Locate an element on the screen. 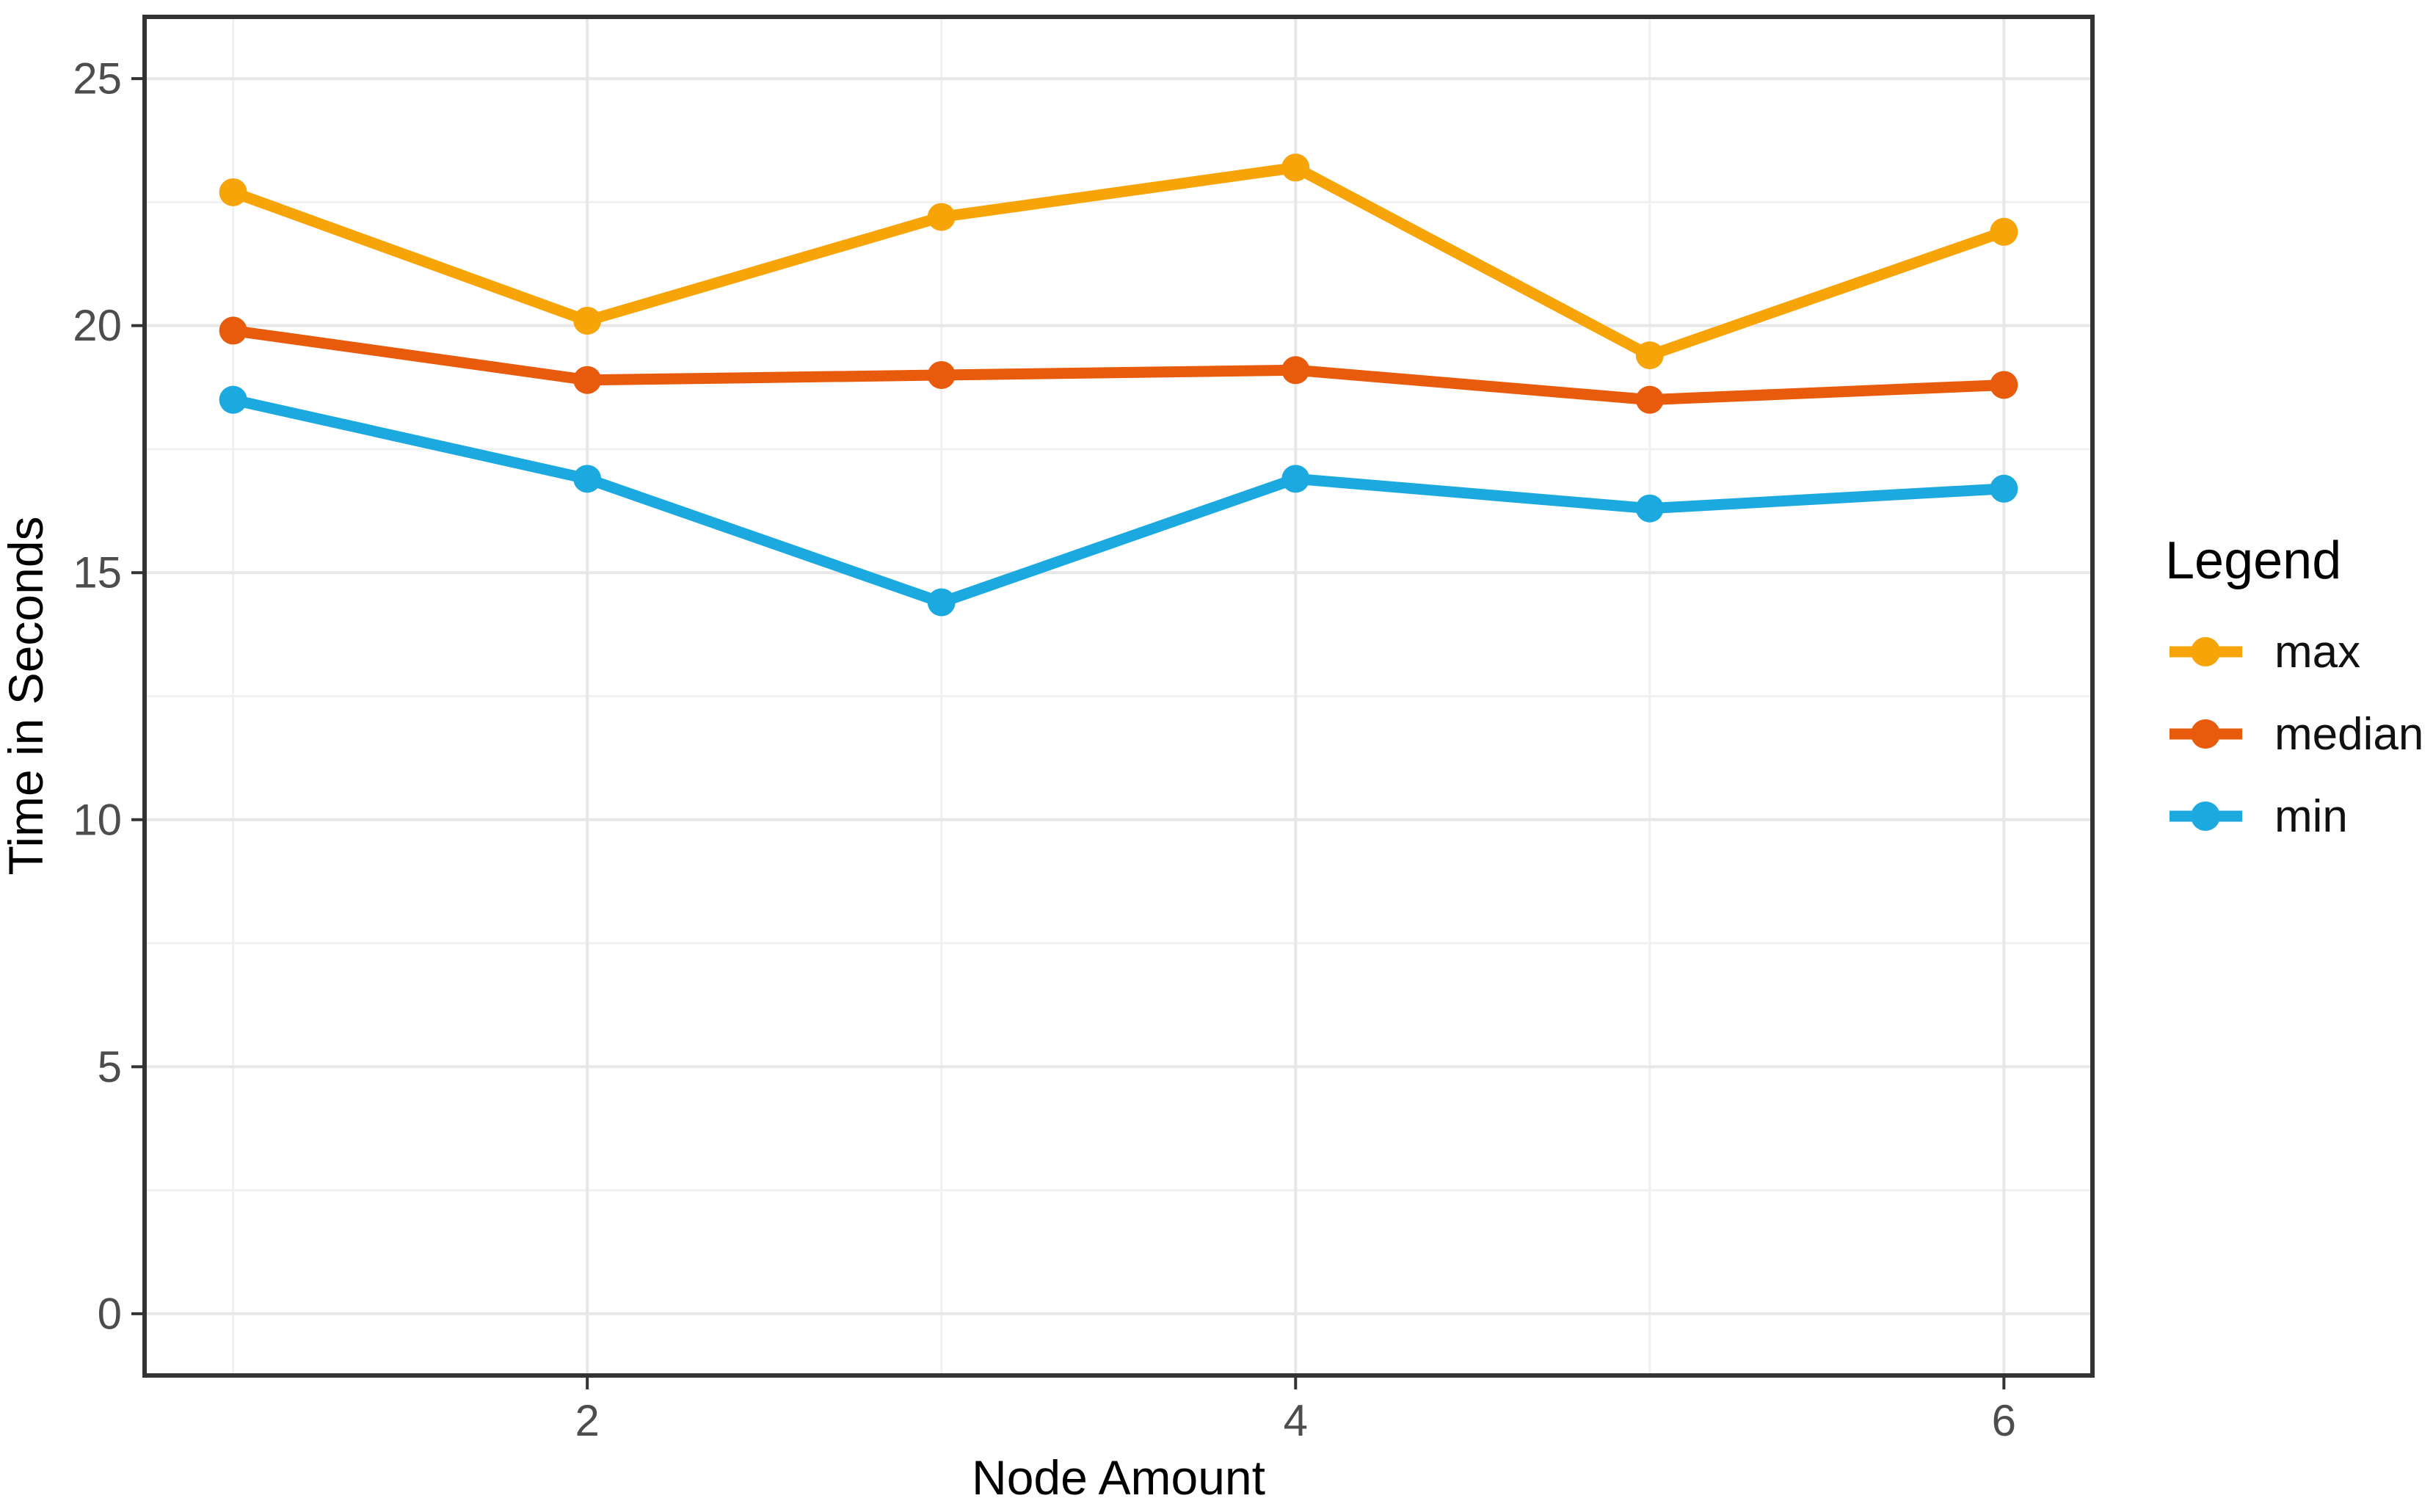  series-line-median is located at coordinates (1118, 365).